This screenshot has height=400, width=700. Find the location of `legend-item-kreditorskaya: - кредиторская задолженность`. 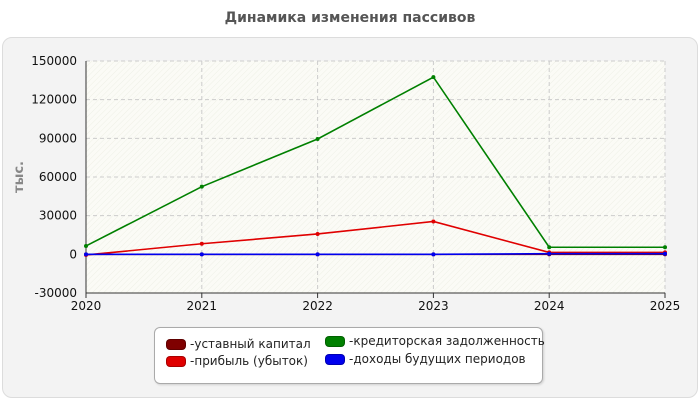

legend-item-kreditorskaya: - кредиторская задолженность is located at coordinates (435, 341).